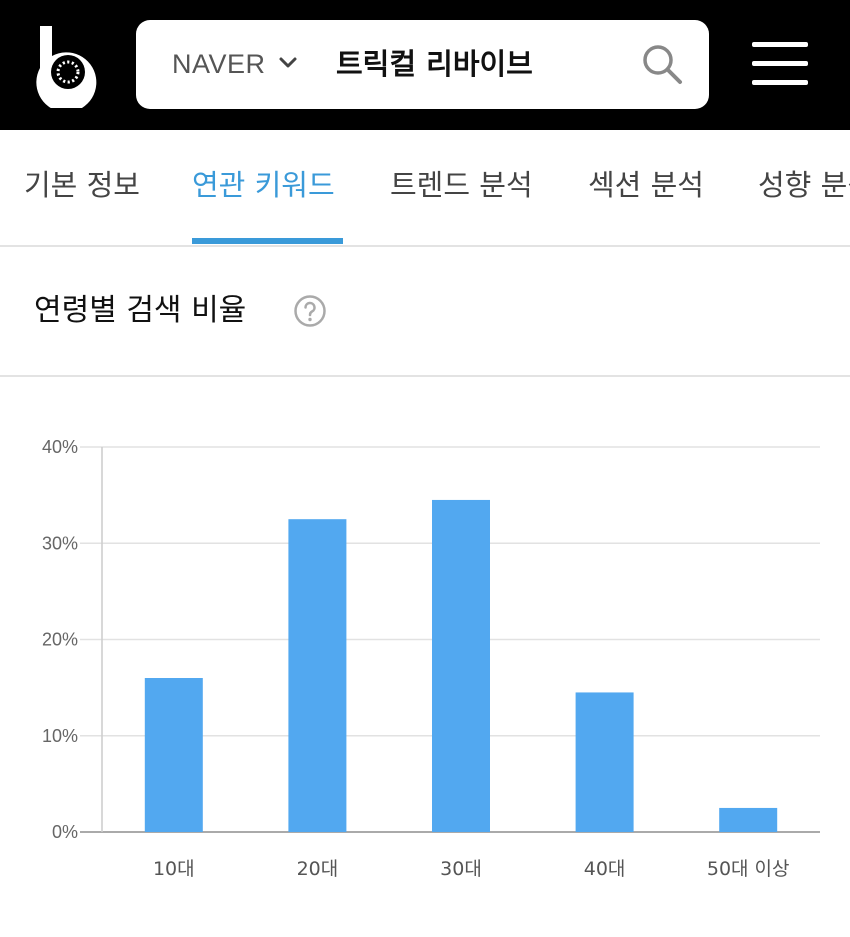  What do you see at coordinates (780, 64) in the screenshot?
I see `hamburger-menu-icon` at bounding box center [780, 64].